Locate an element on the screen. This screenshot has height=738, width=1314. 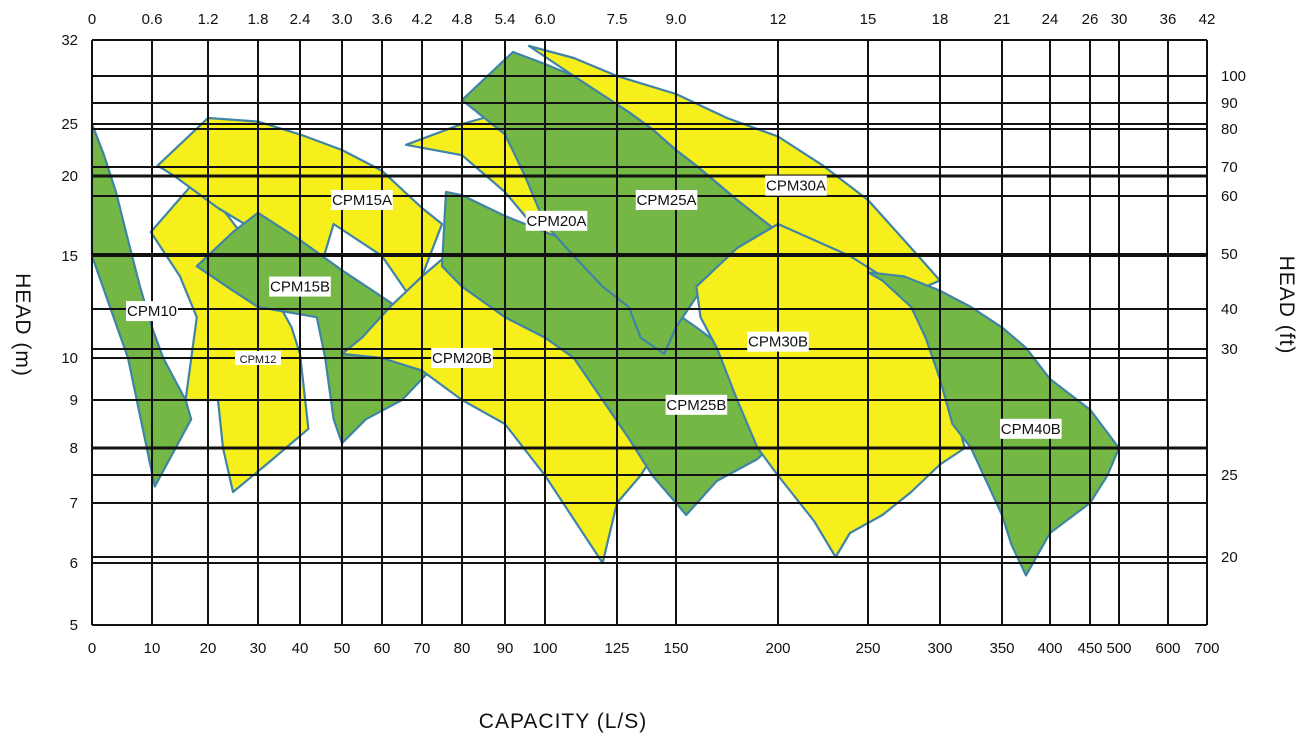
y-tick-label-right: 50 is located at coordinates (1229, 254).